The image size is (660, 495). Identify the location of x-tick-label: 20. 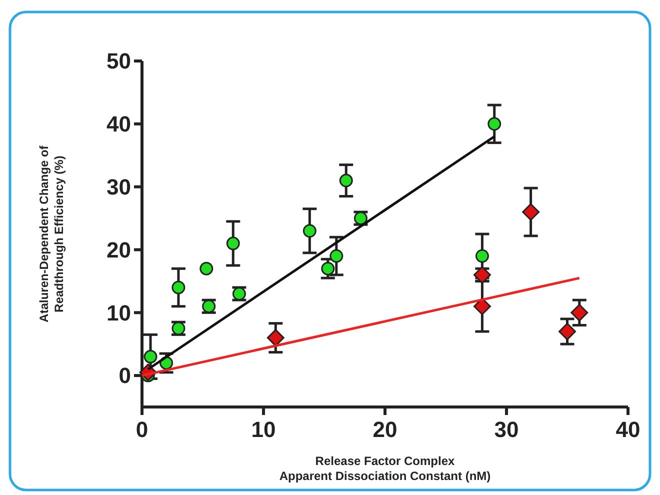
(385, 429).